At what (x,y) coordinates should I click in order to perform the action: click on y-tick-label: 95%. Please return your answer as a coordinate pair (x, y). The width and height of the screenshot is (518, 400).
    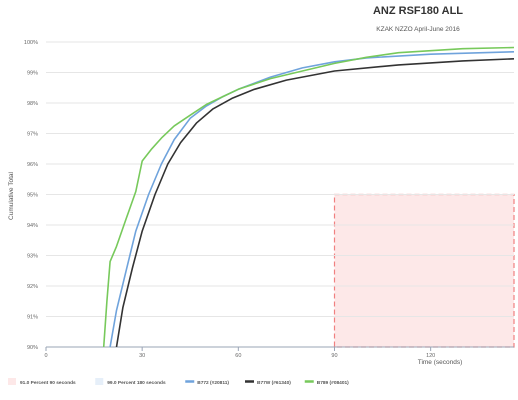
    Looking at the image, I should click on (32, 196).